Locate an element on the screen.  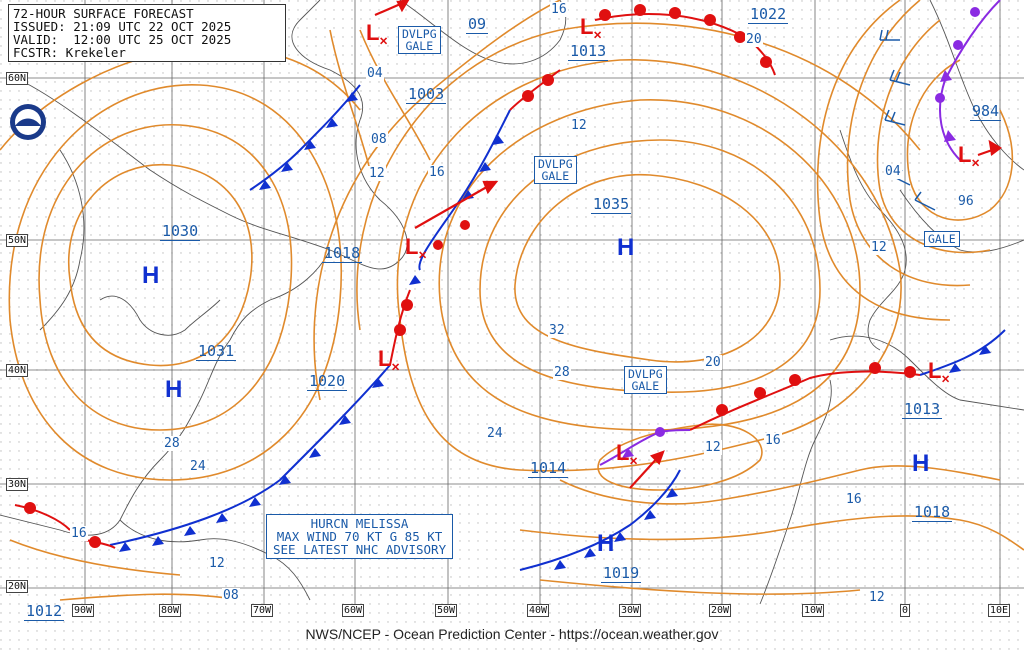
lat-label-30n: 30N is located at coordinates (17, 484).